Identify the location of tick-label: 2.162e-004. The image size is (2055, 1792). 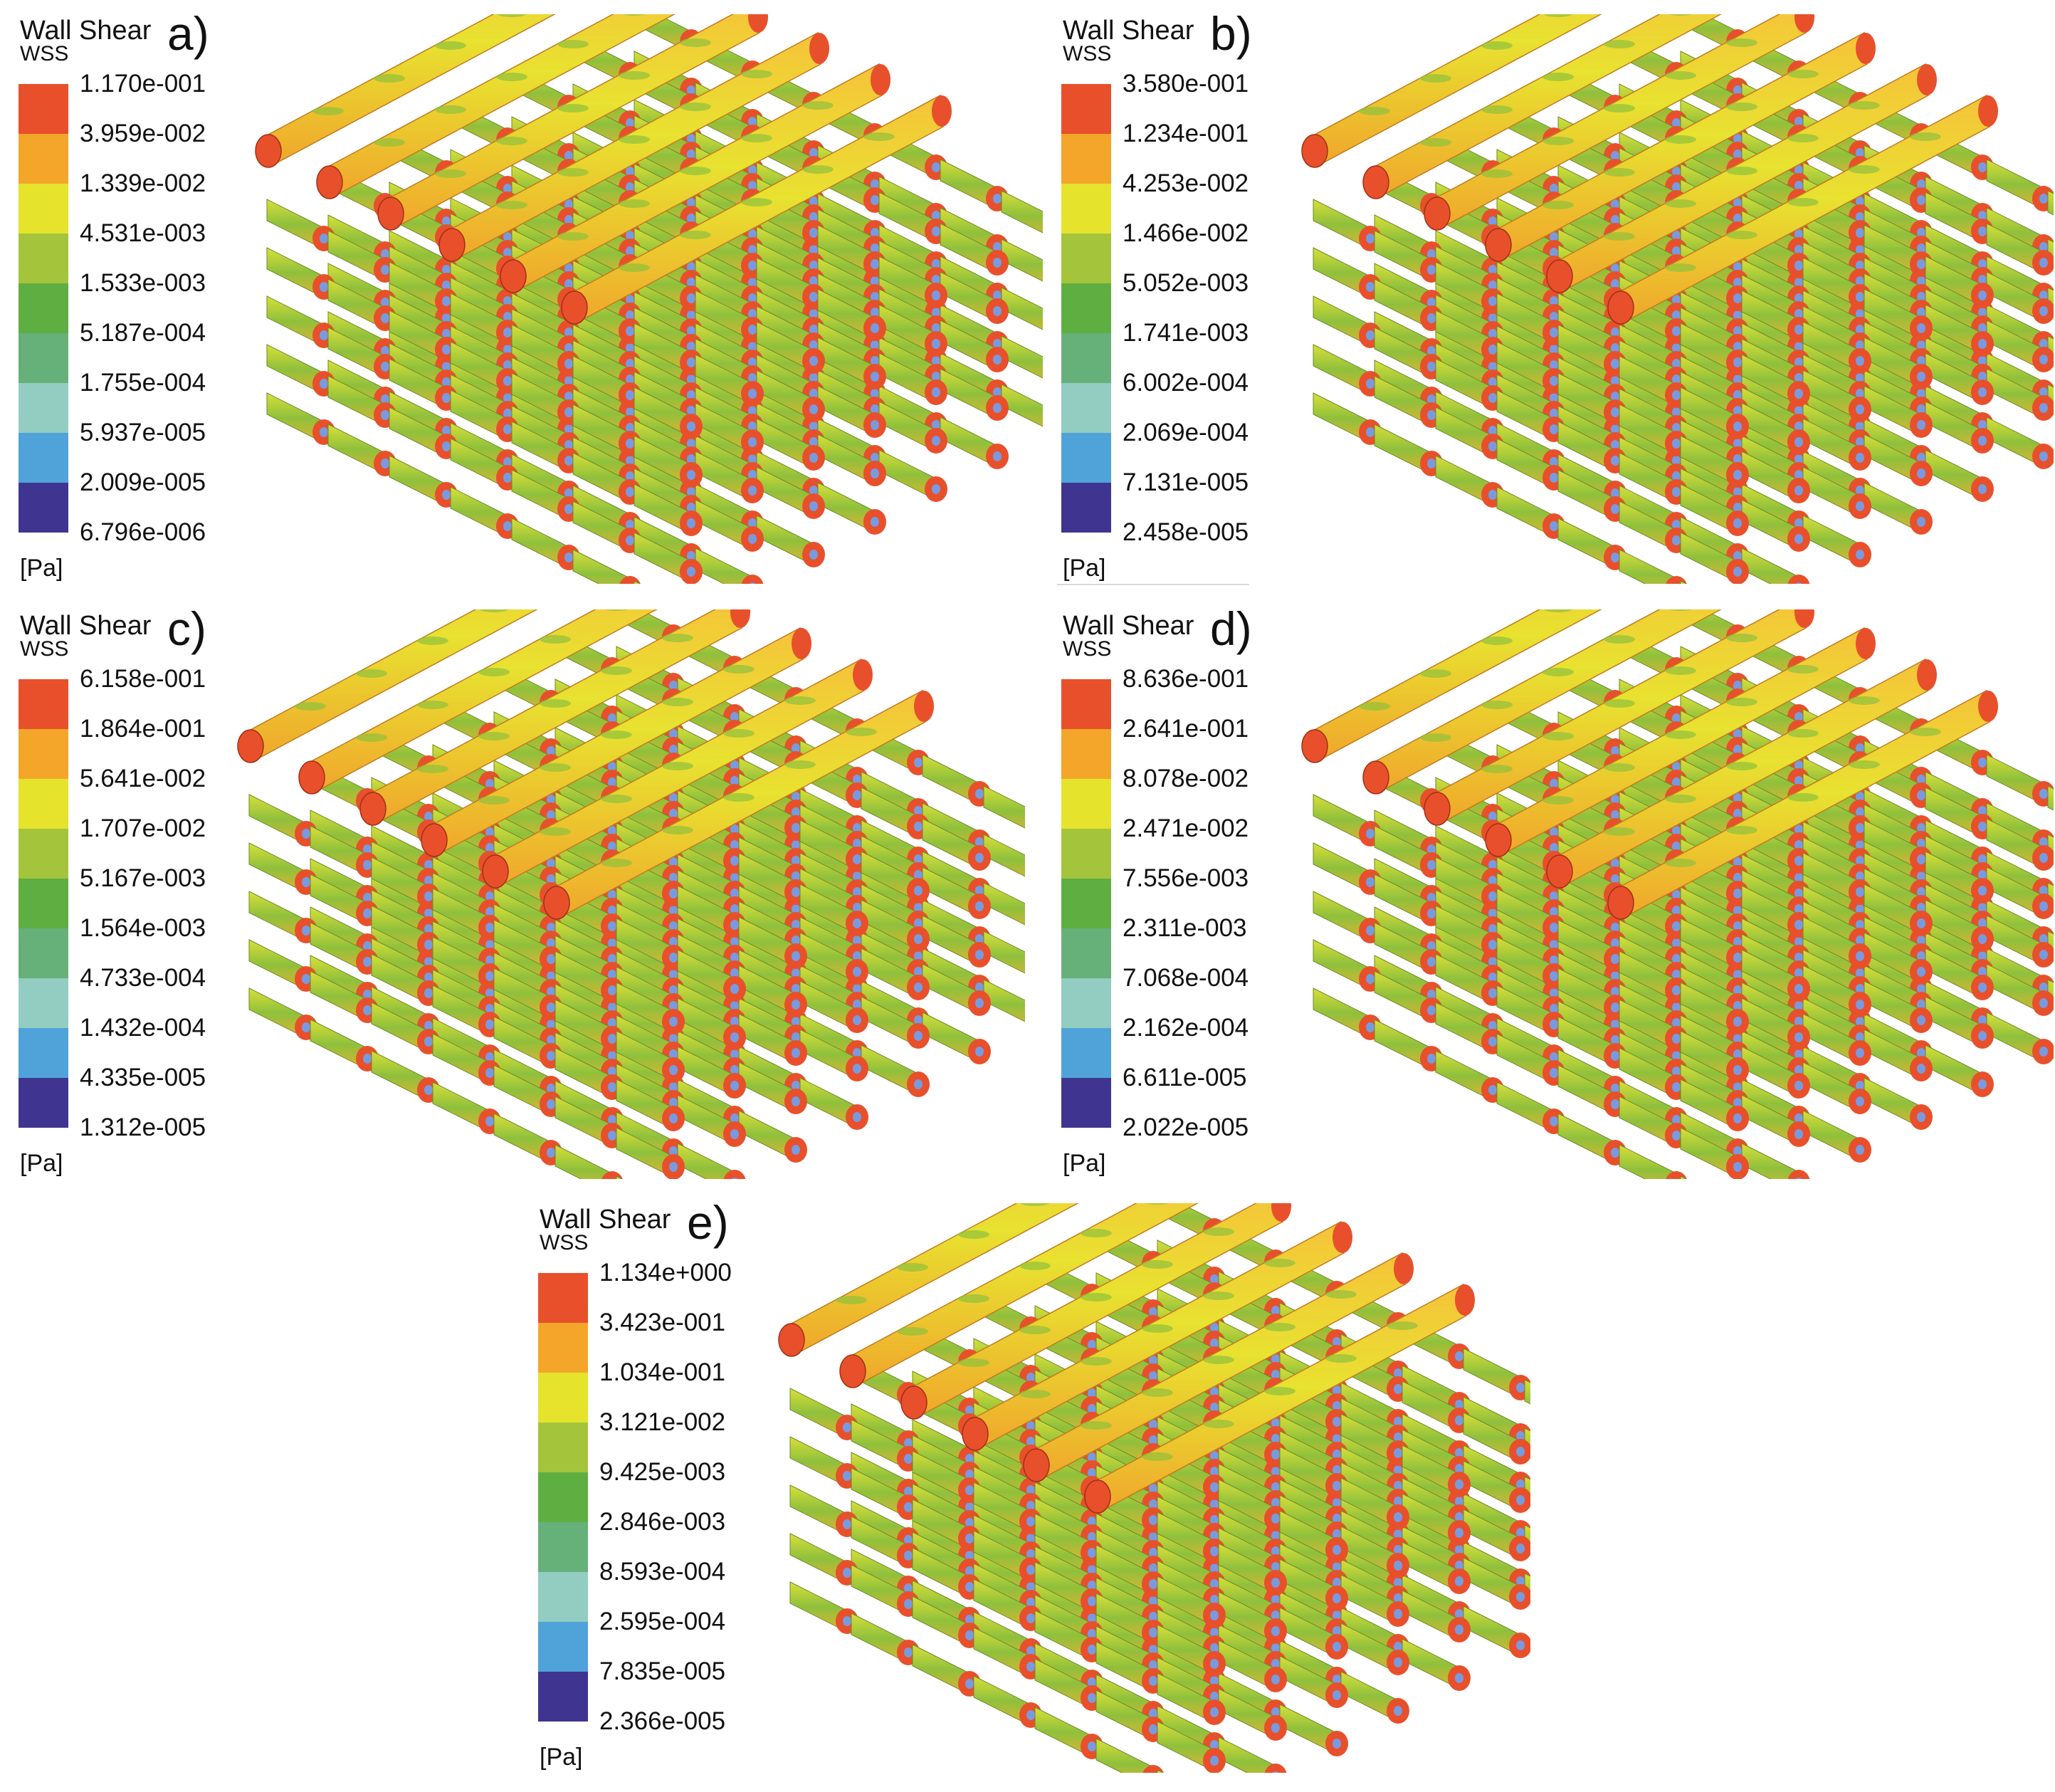
(1186, 1028).